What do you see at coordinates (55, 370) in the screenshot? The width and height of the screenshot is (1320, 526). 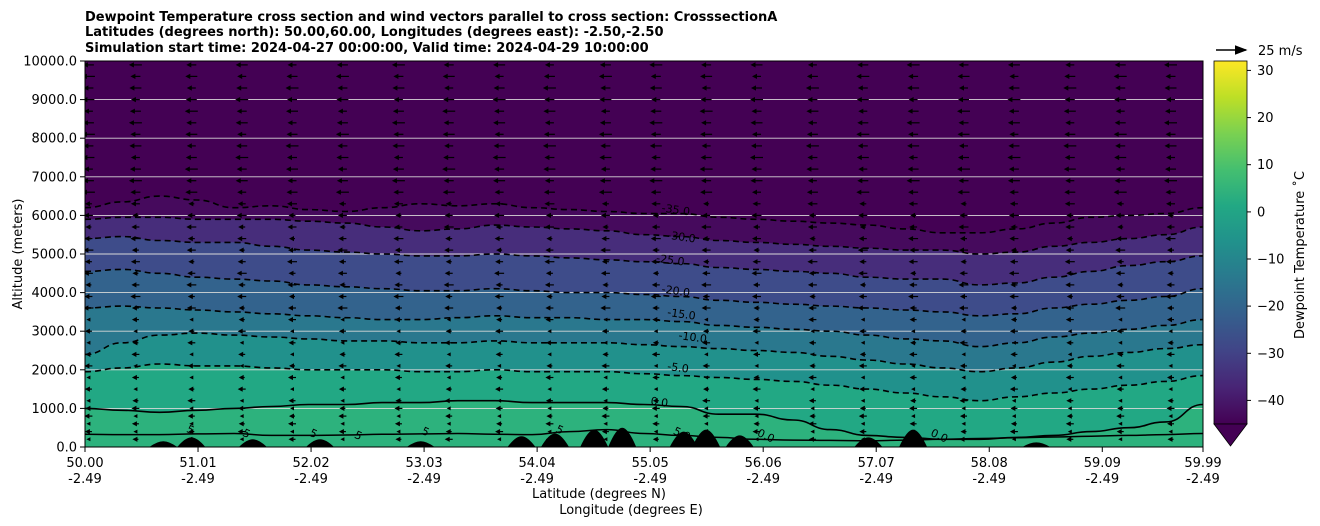 I see `y-tick-label: 2000.0` at bounding box center [55, 370].